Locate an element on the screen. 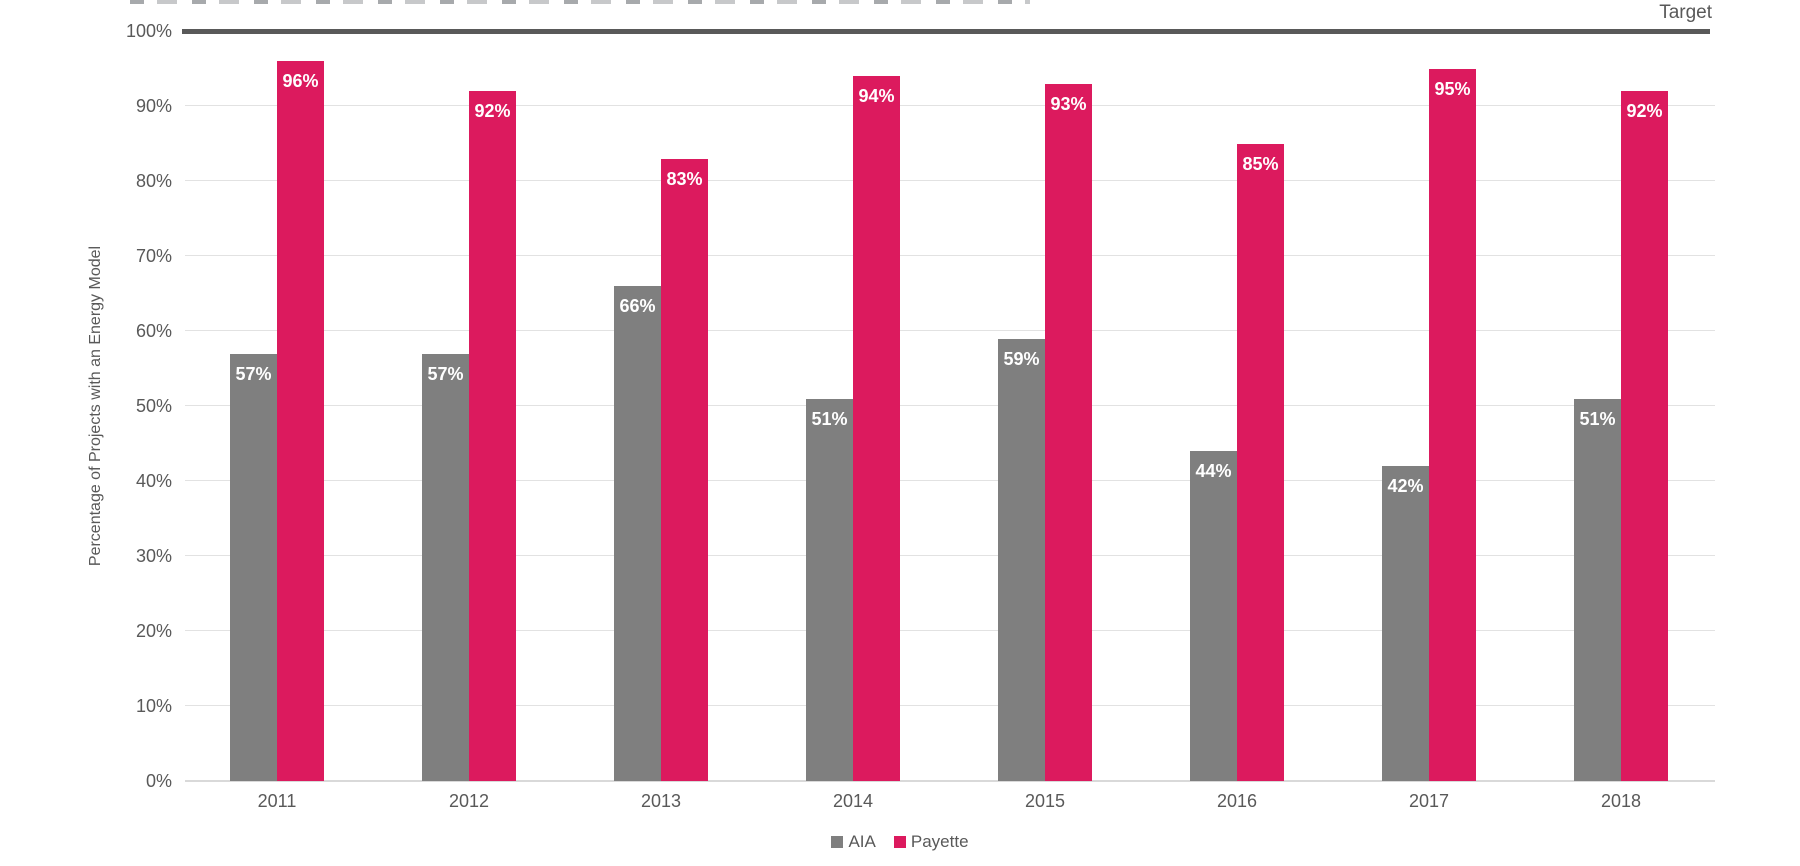  bar-payette-2018: 92% is located at coordinates (1644, 436).